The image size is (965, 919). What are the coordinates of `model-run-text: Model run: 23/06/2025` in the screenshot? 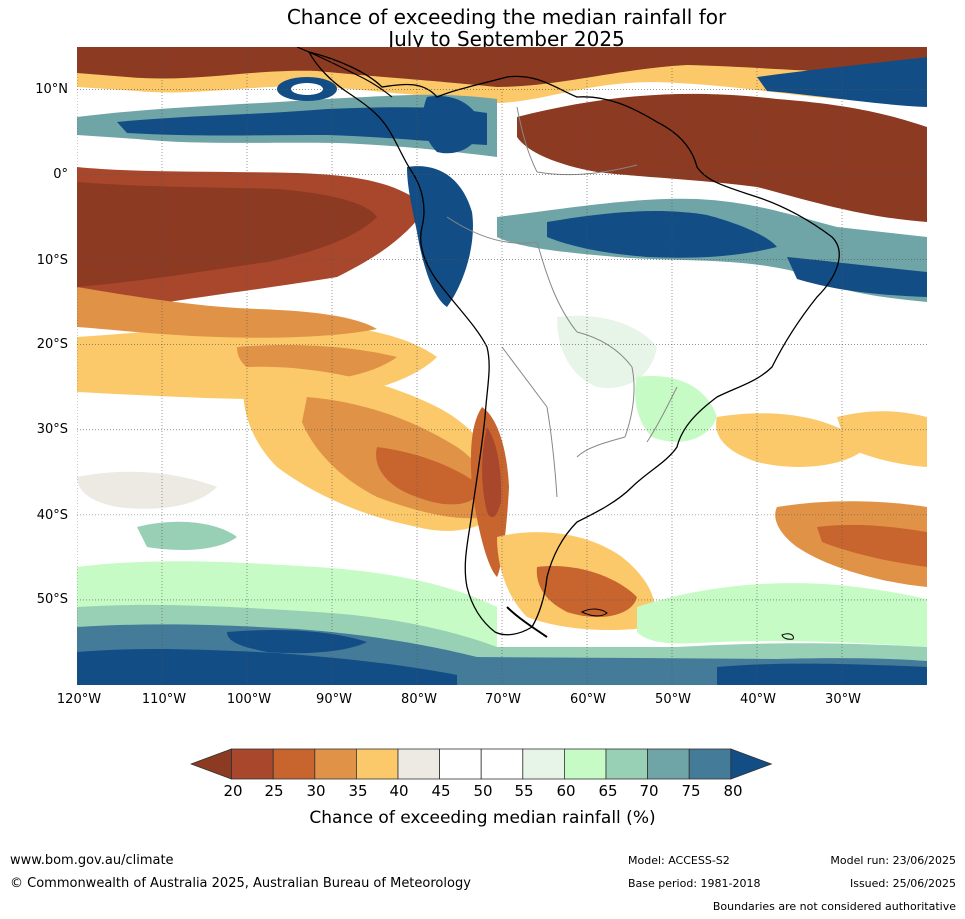 It's located at (893, 860).